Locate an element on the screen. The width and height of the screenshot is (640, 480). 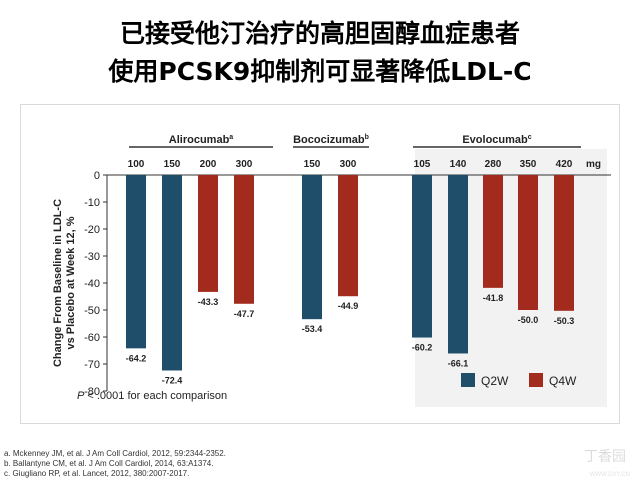
dose-label: 140 is located at coordinates (458, 164).